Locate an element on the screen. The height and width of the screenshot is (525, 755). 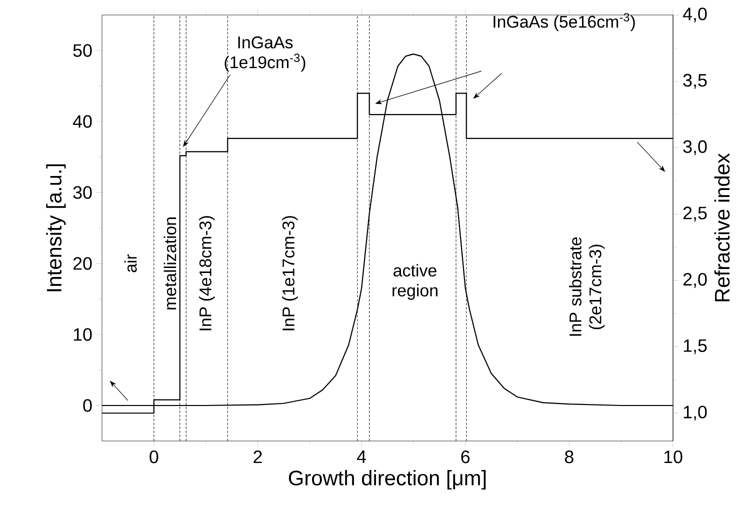
annotation: InGaAs (5e16cm$^{-3}$) is located at coordinates (564, 22).